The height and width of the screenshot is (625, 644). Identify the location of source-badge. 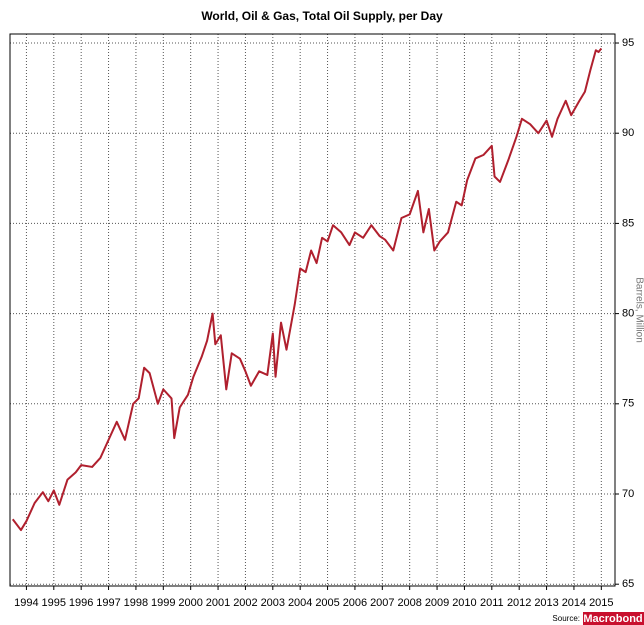
(613, 618).